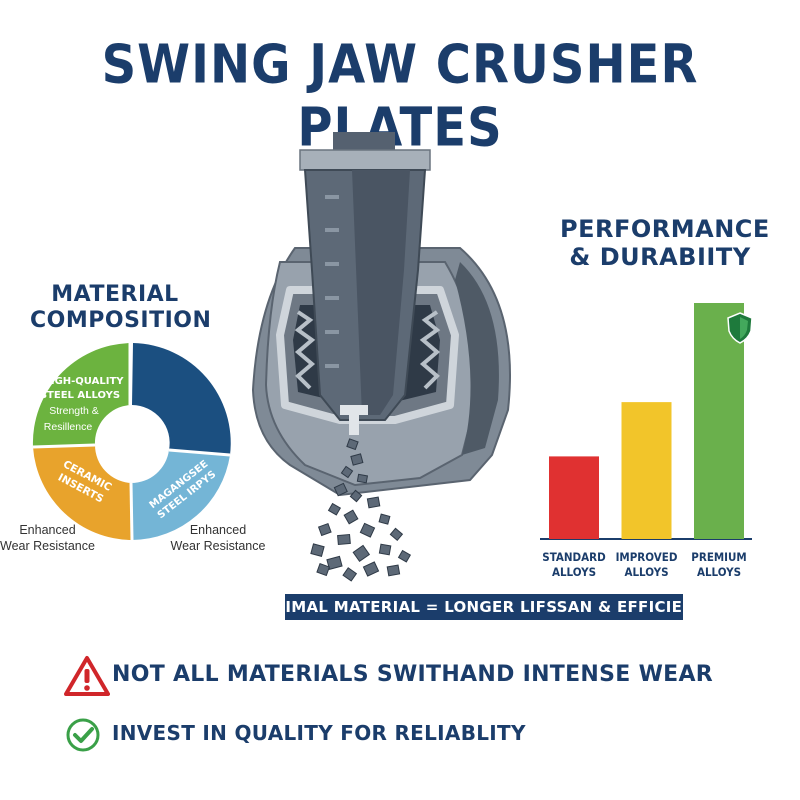 This screenshot has height=800, width=800. What do you see at coordinates (319, 733) in the screenshot?
I see `check-statement: INVEST IN QUALITY FOR RELIABLITY` at bounding box center [319, 733].